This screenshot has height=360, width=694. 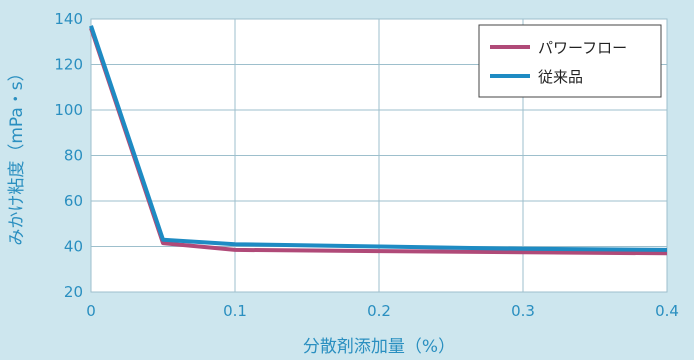 I want to click on x-tick-labels: 0 0.1 0.2 0.3 0.4, so click(x=382, y=311).